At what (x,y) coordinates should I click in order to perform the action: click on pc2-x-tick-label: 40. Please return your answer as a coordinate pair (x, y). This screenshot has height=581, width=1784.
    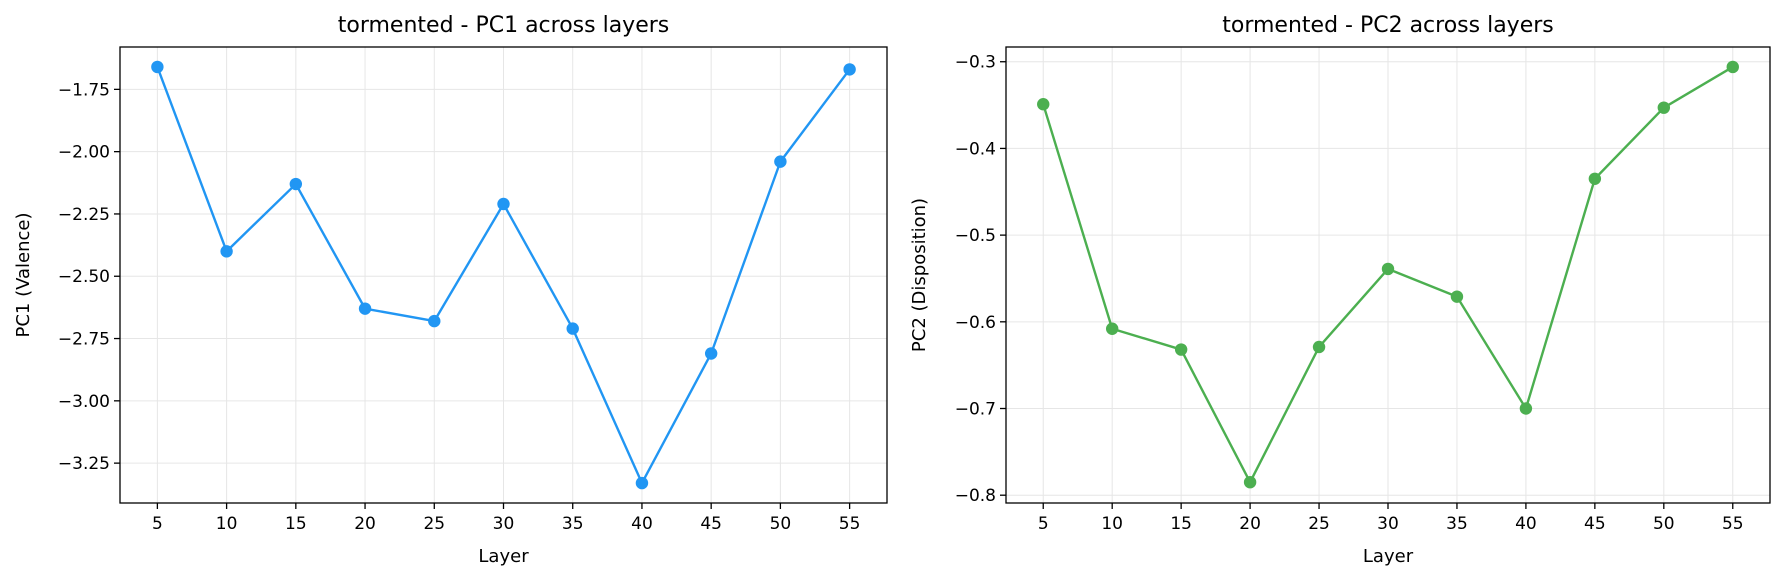
    Looking at the image, I should click on (1526, 524).